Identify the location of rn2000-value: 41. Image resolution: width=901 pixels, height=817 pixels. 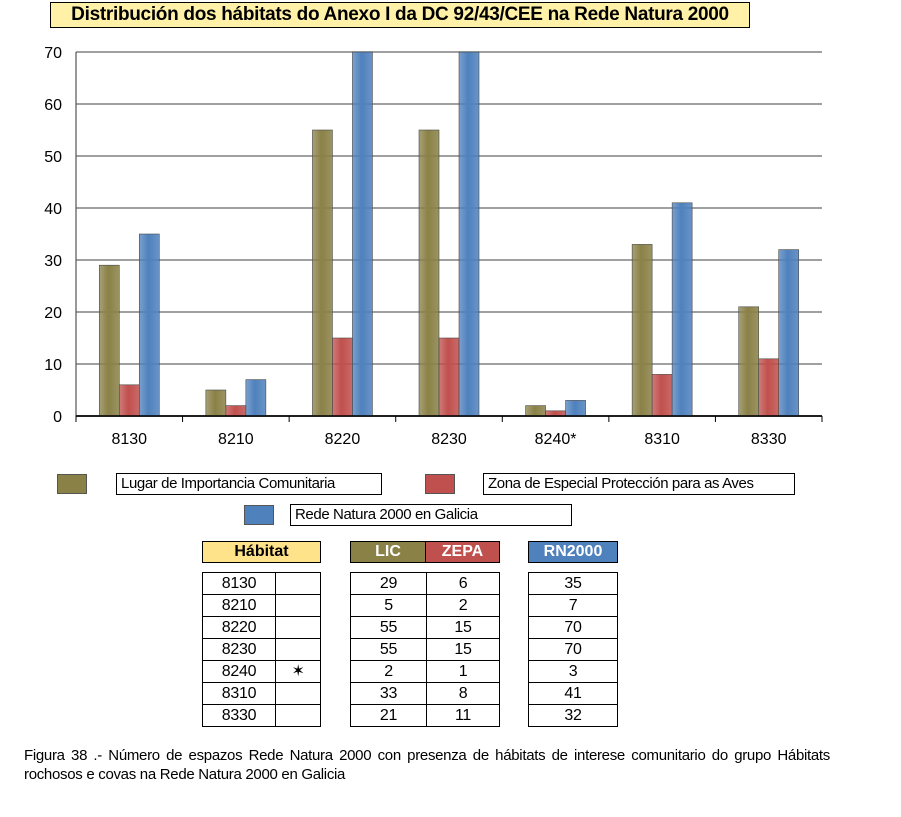
(573, 693).